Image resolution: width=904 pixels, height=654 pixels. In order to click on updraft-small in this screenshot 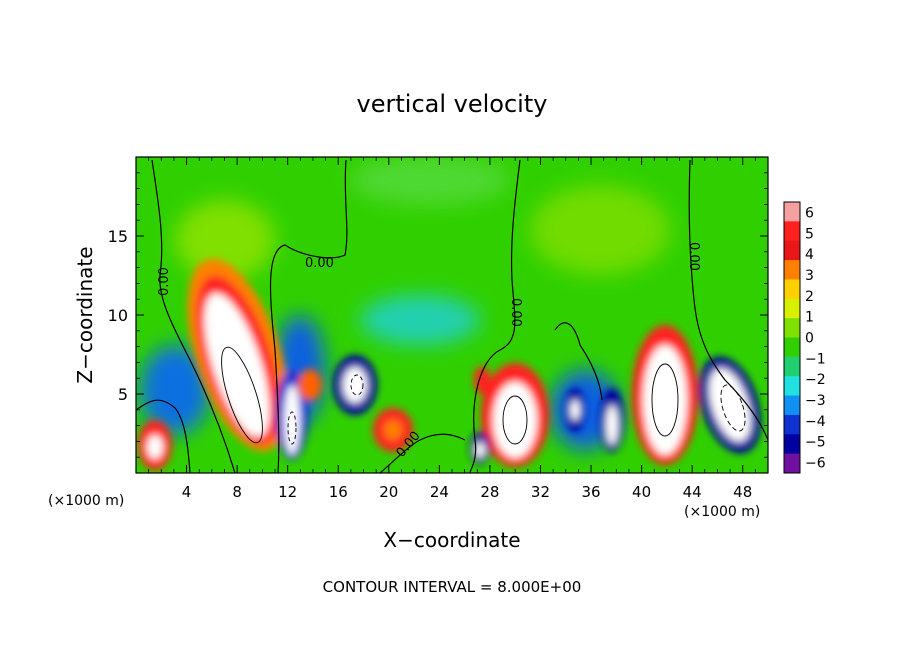, I will do `click(482, 380)`.